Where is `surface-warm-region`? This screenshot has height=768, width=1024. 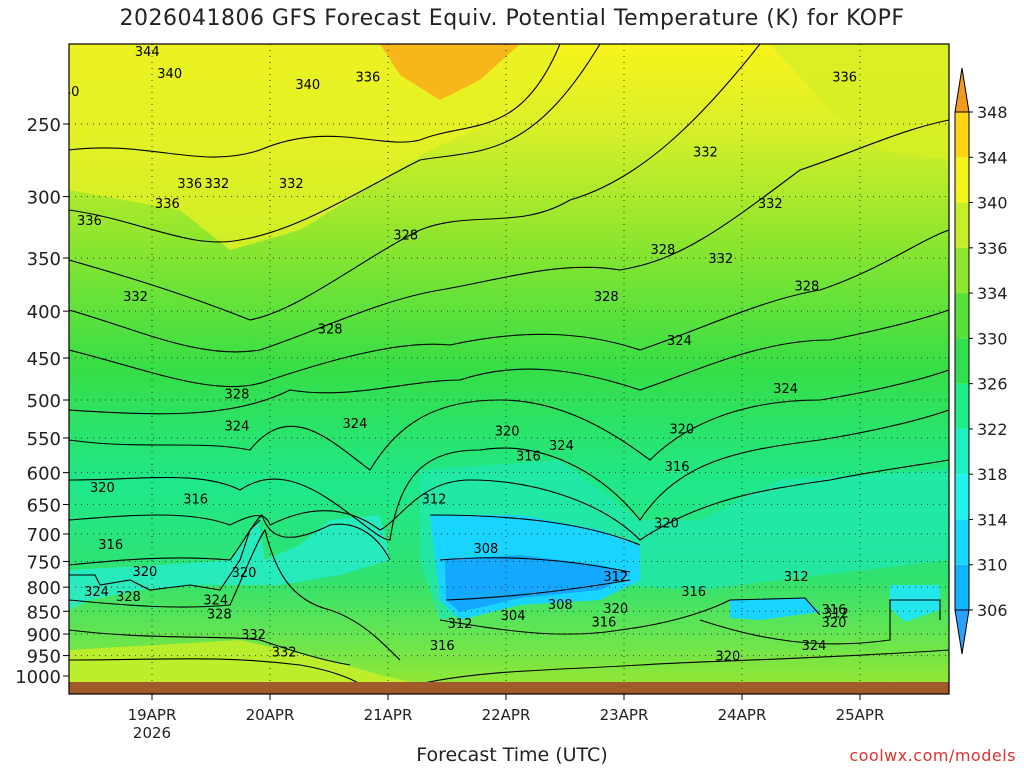
surface-warm-region is located at coordinates (244, 662).